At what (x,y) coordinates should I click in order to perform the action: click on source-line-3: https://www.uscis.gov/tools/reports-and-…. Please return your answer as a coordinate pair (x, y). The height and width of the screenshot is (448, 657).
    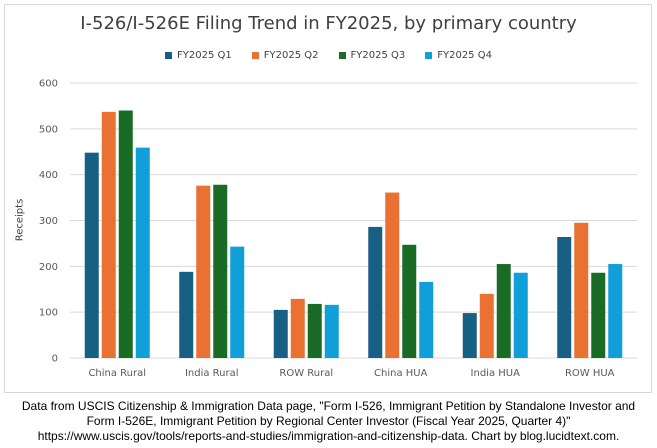
    Looking at the image, I should click on (328, 436).